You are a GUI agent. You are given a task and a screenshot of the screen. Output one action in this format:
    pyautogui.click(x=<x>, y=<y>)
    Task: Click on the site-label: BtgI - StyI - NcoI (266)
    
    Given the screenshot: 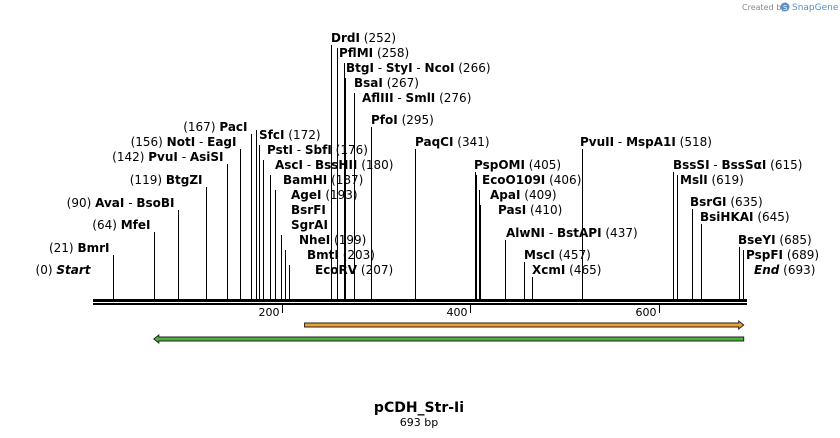 What is the action you would take?
    pyautogui.click(x=418, y=68)
    